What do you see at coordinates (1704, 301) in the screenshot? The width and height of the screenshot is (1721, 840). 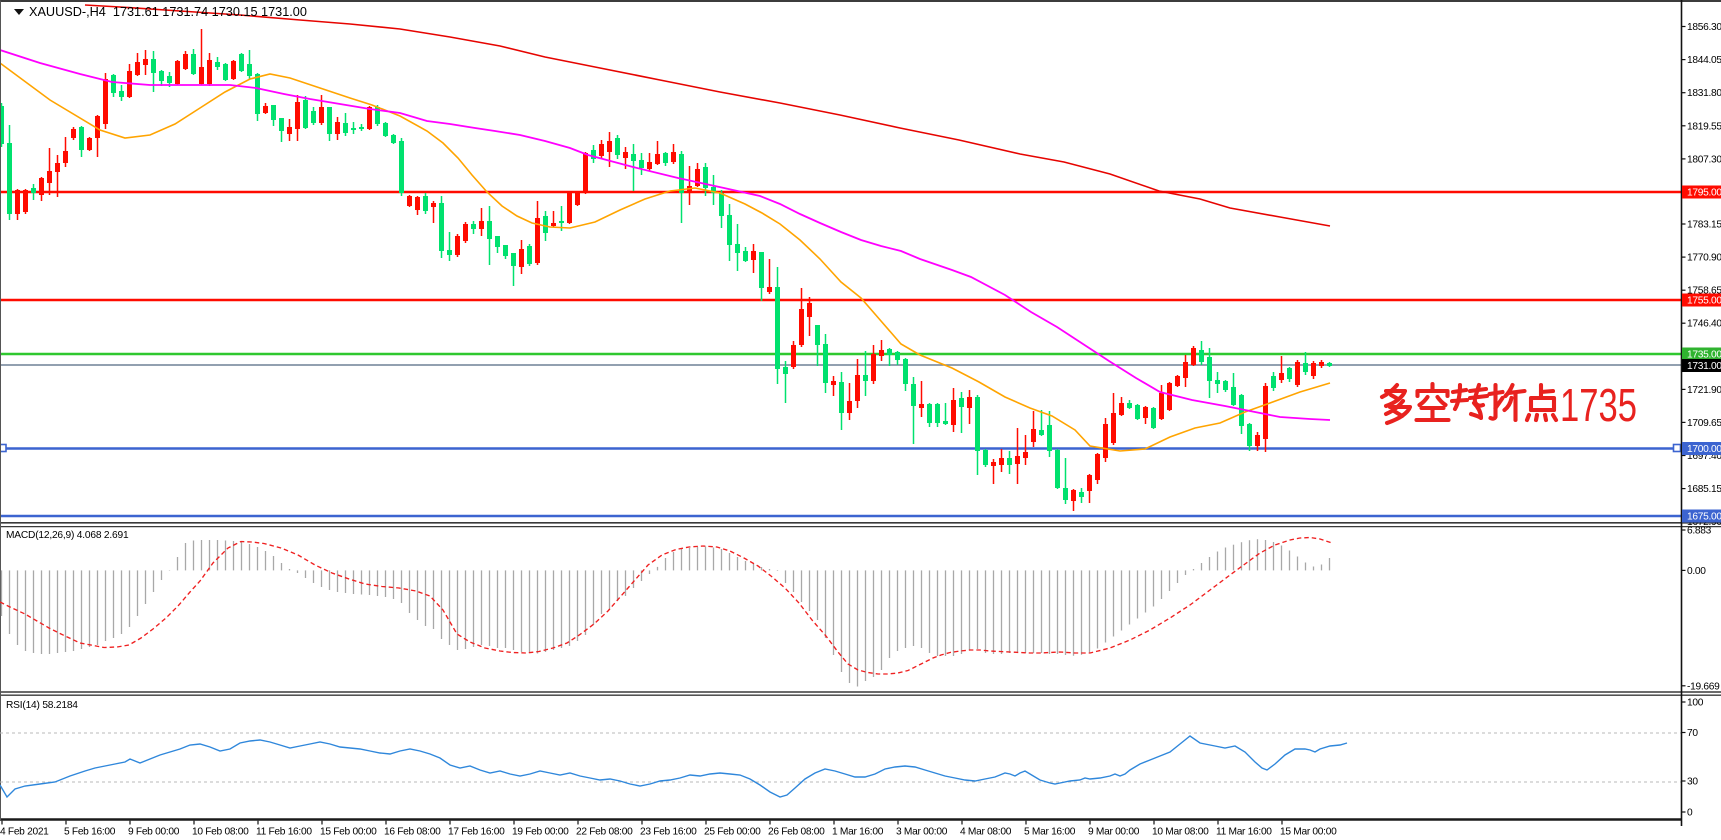 I see `svg-text: 1755.00` at bounding box center [1704, 301].